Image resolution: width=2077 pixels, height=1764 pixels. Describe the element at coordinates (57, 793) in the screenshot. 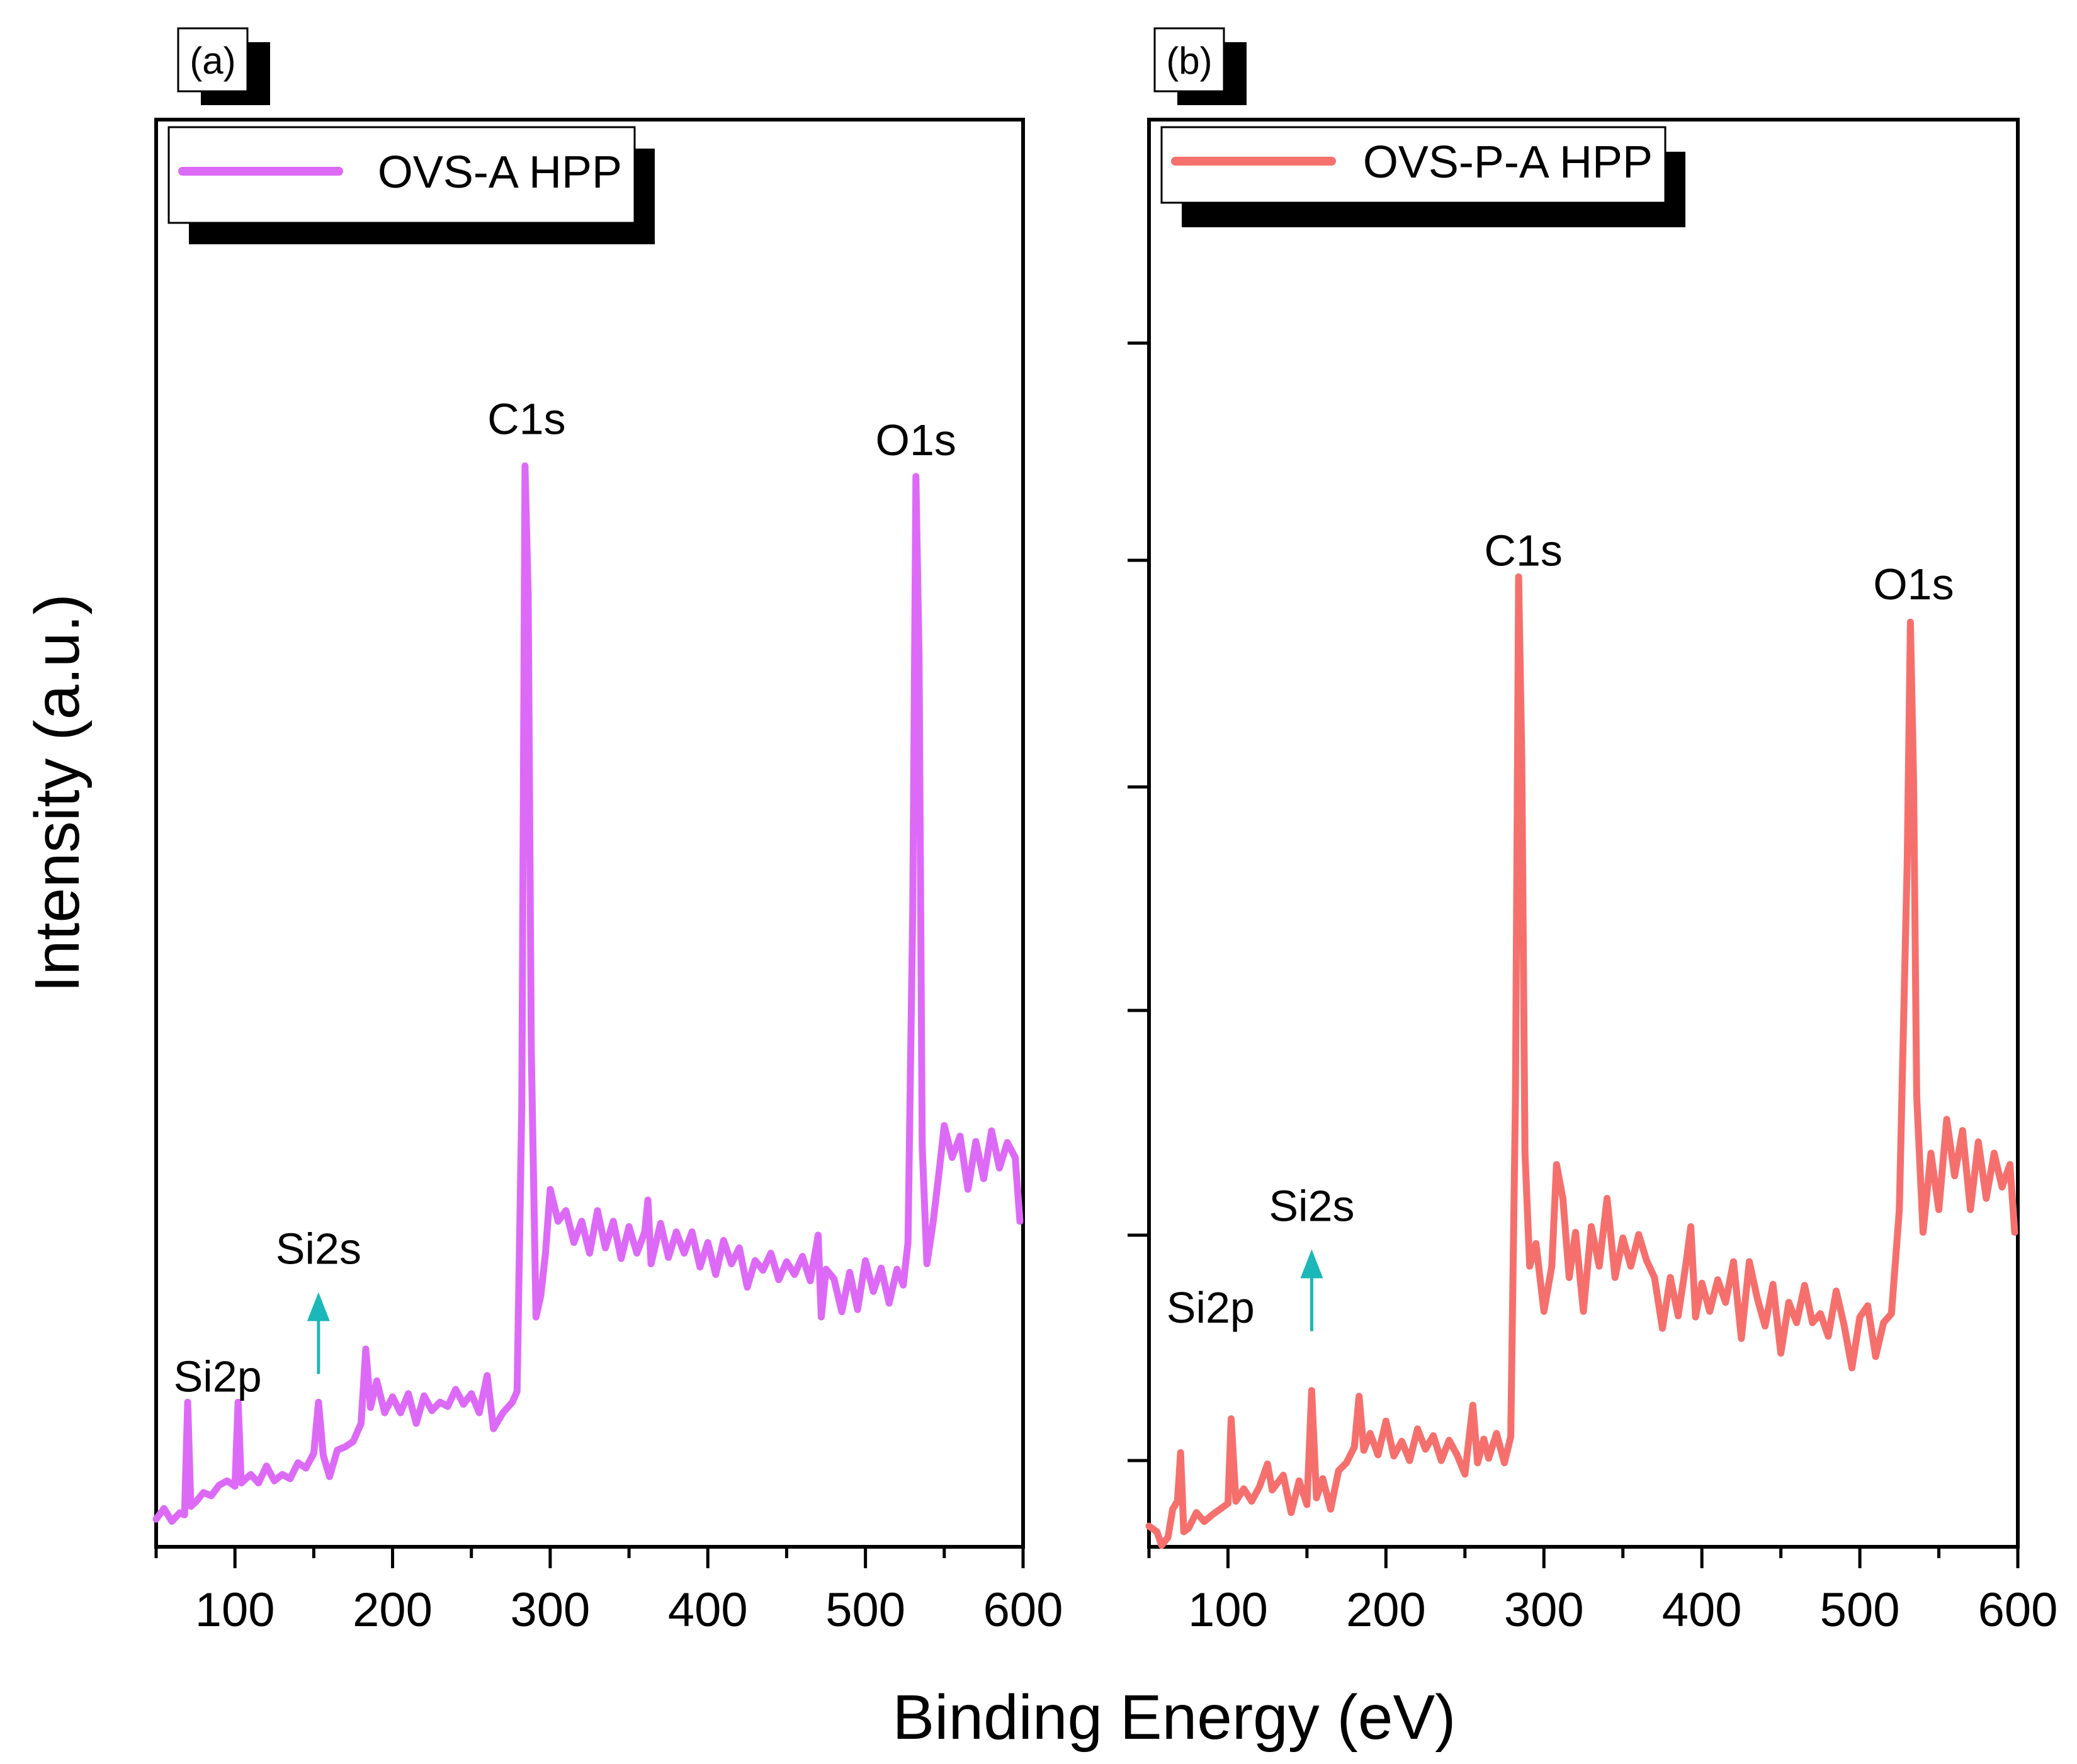

I see `y-axis-title: Intensity (a.u.)` at that location.